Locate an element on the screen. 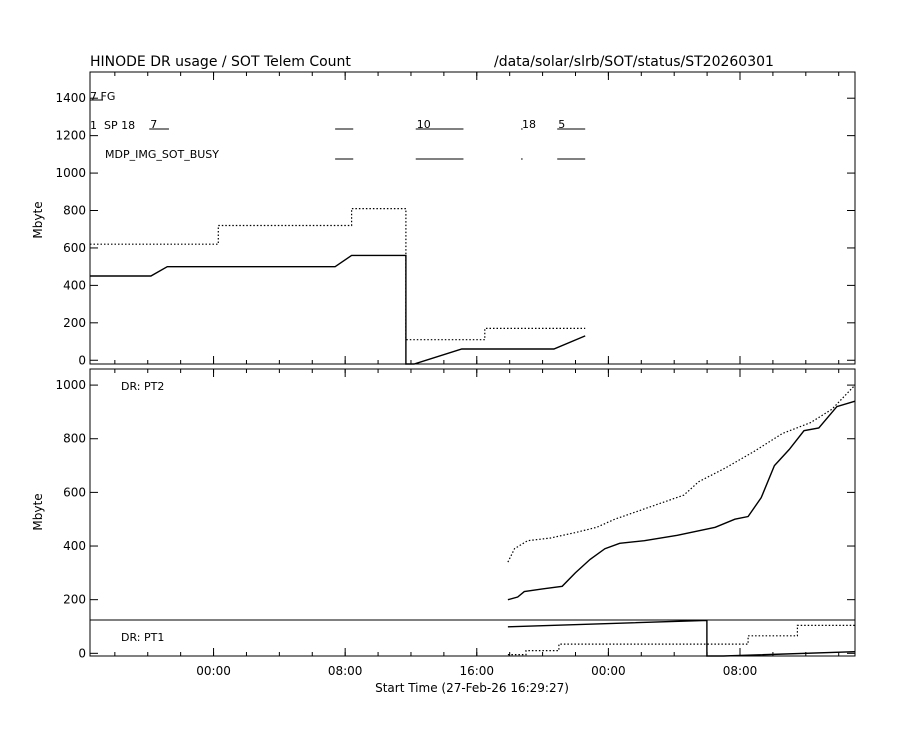 The width and height of the screenshot is (900, 730). top-y-tick-label: 800 is located at coordinates (74, 211).